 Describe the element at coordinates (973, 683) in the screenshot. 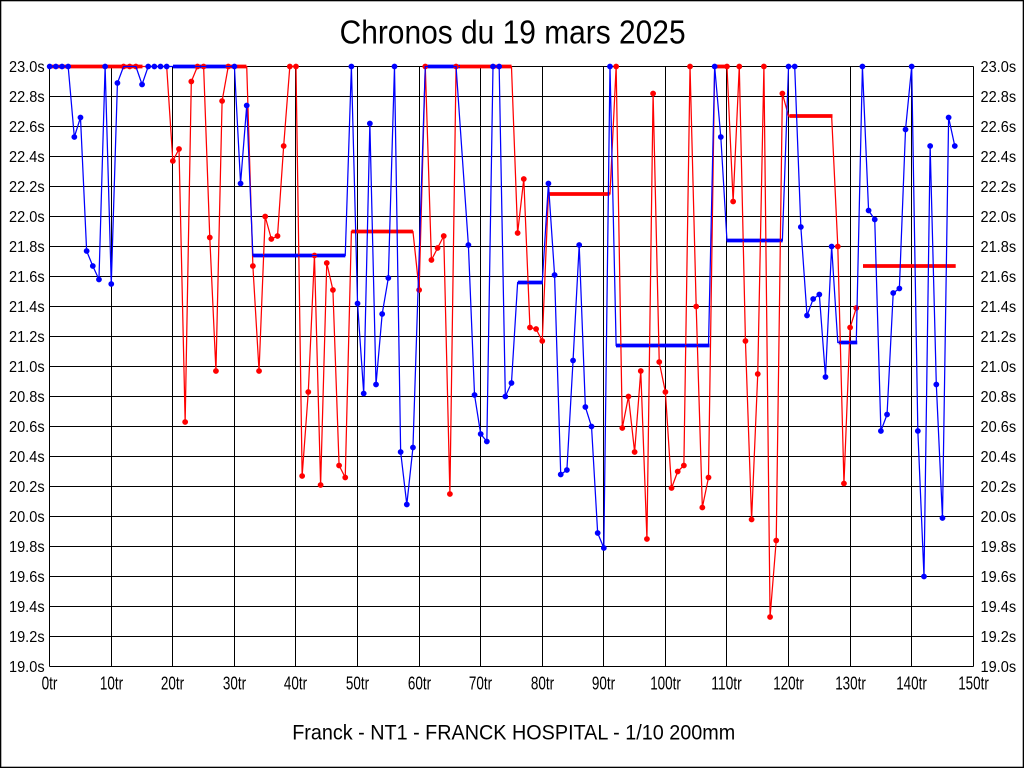

I see `svg-text: 150tr` at that location.